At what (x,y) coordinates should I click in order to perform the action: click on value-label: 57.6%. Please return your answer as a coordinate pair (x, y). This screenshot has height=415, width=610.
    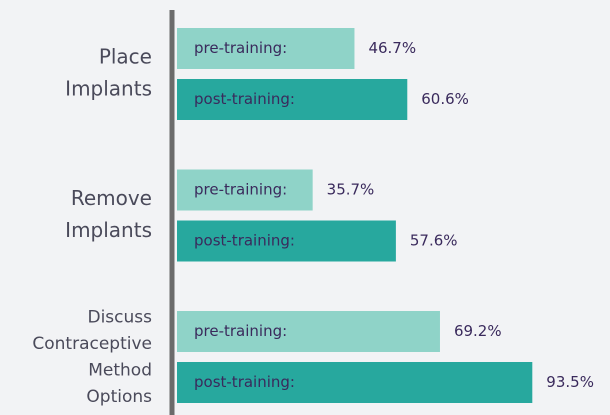
    Looking at the image, I should click on (434, 241).